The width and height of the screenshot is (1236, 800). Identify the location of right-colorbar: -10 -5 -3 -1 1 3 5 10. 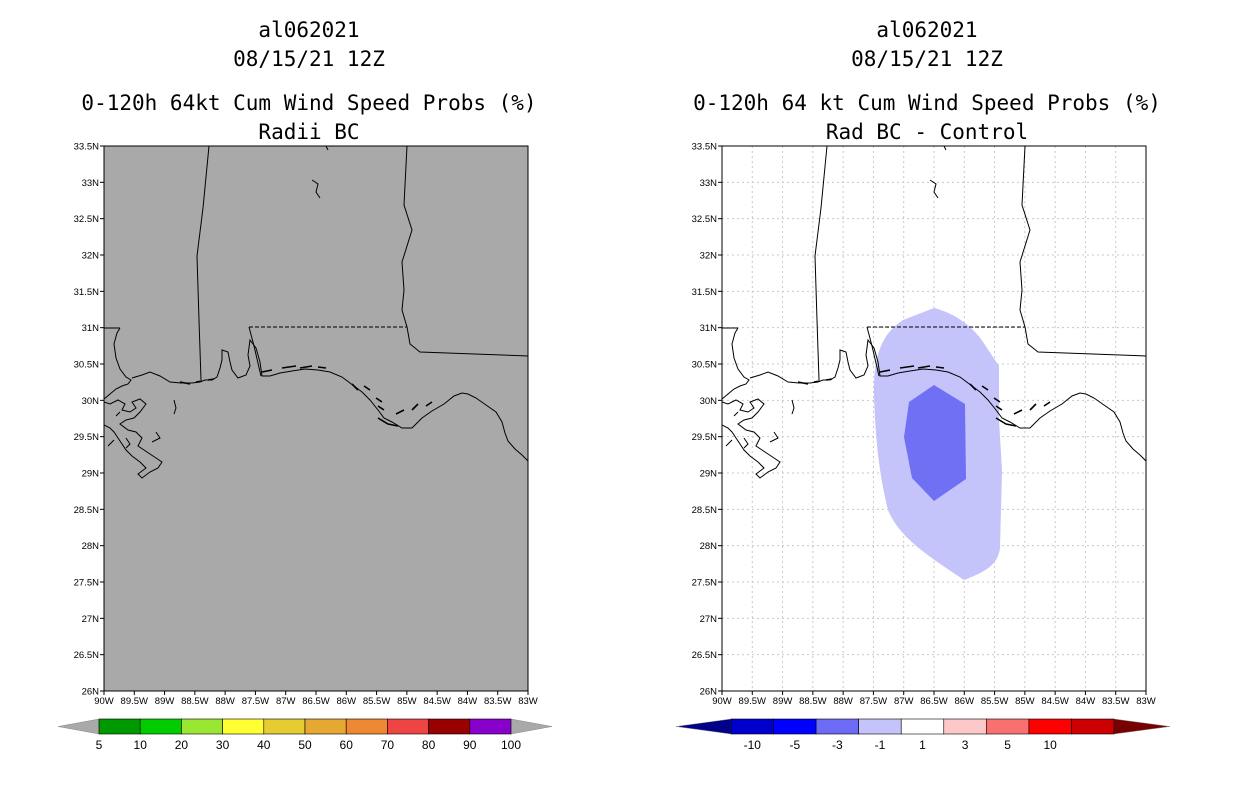
(923, 735).